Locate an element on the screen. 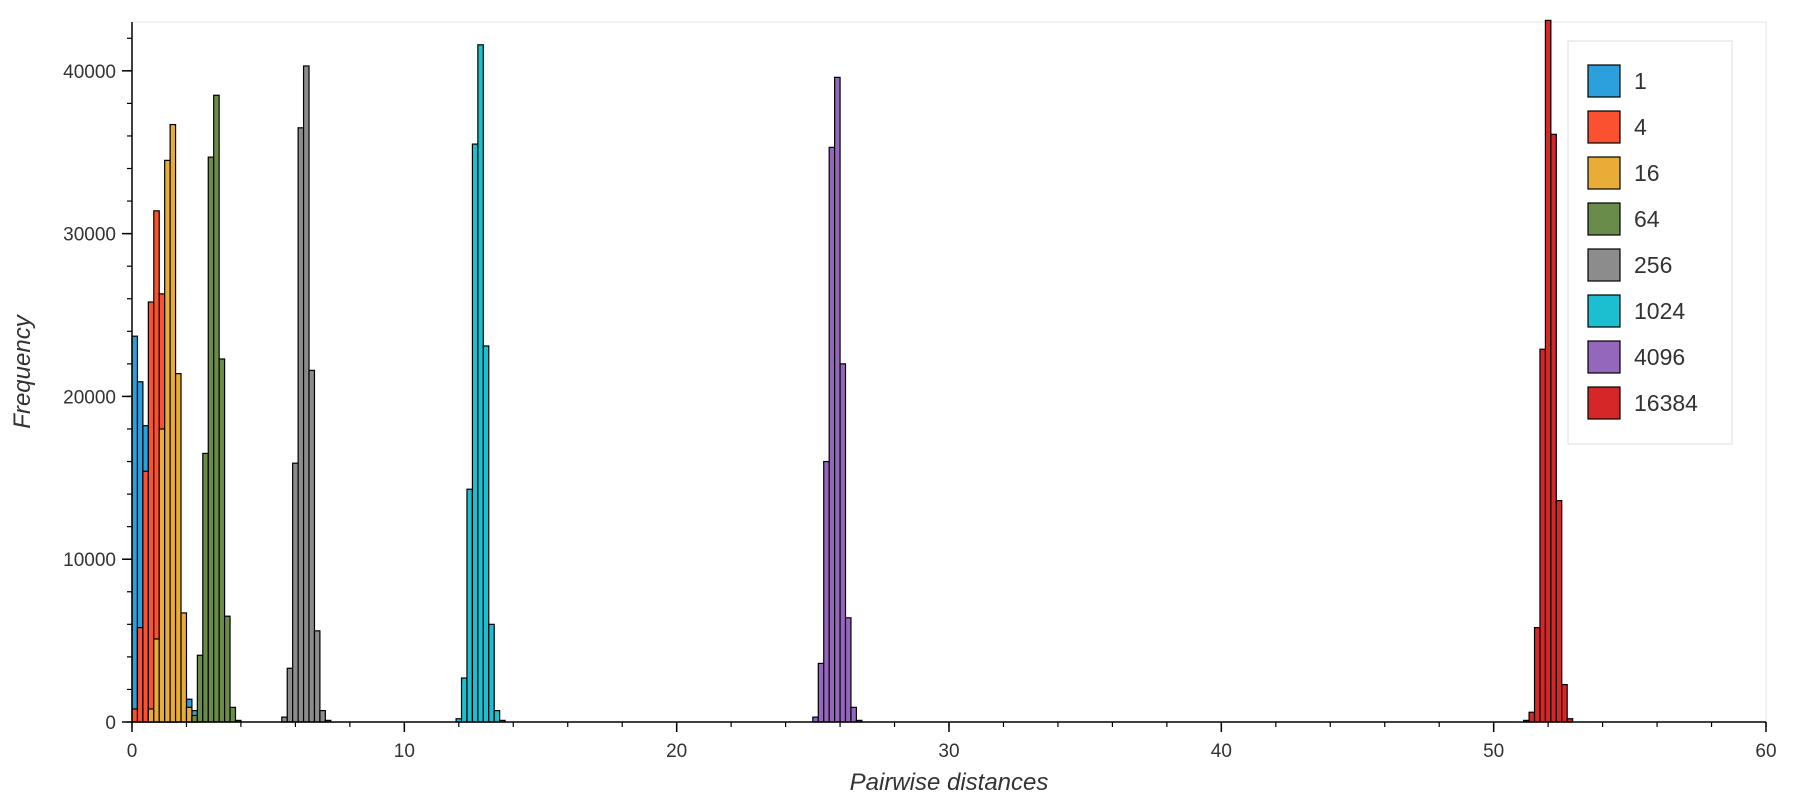  y-tick-label: 0 is located at coordinates (110, 723).